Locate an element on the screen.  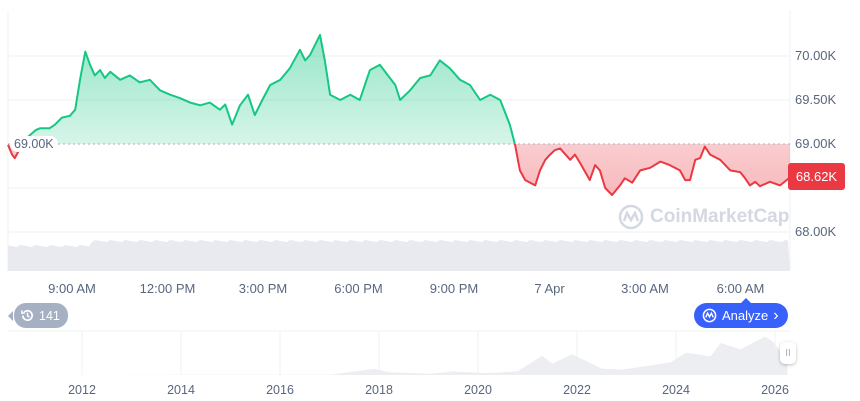
x-tick-label: 3:00 AM is located at coordinates (645, 288).